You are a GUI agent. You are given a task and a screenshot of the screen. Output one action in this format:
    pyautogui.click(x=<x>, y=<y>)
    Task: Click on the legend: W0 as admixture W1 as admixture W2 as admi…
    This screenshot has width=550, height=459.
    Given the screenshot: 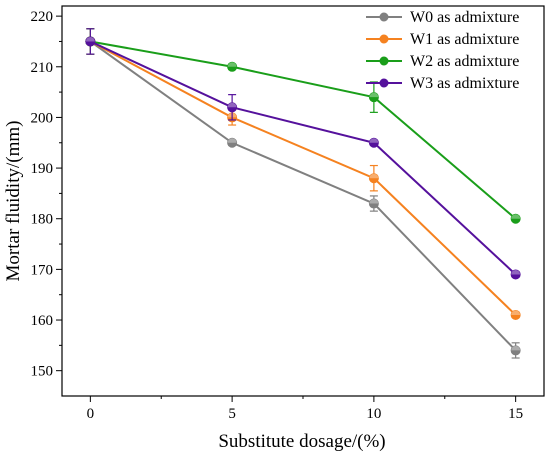 What is the action you would take?
    pyautogui.click(x=442, y=50)
    